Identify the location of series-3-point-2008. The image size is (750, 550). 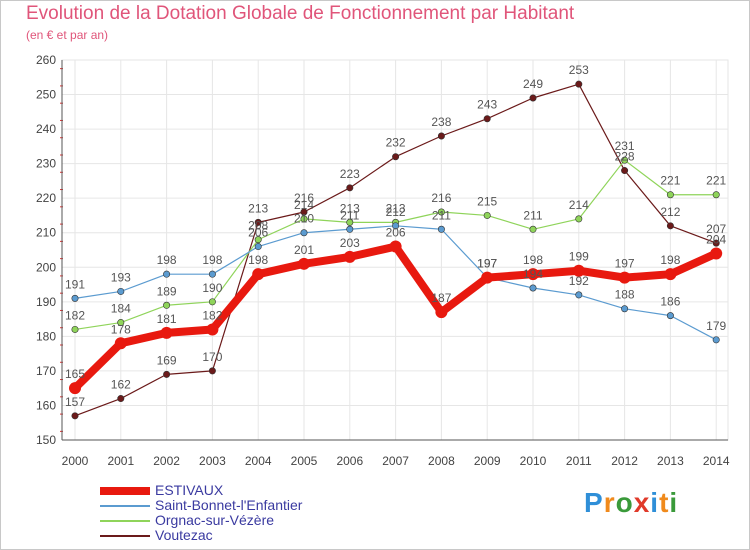
(441, 312).